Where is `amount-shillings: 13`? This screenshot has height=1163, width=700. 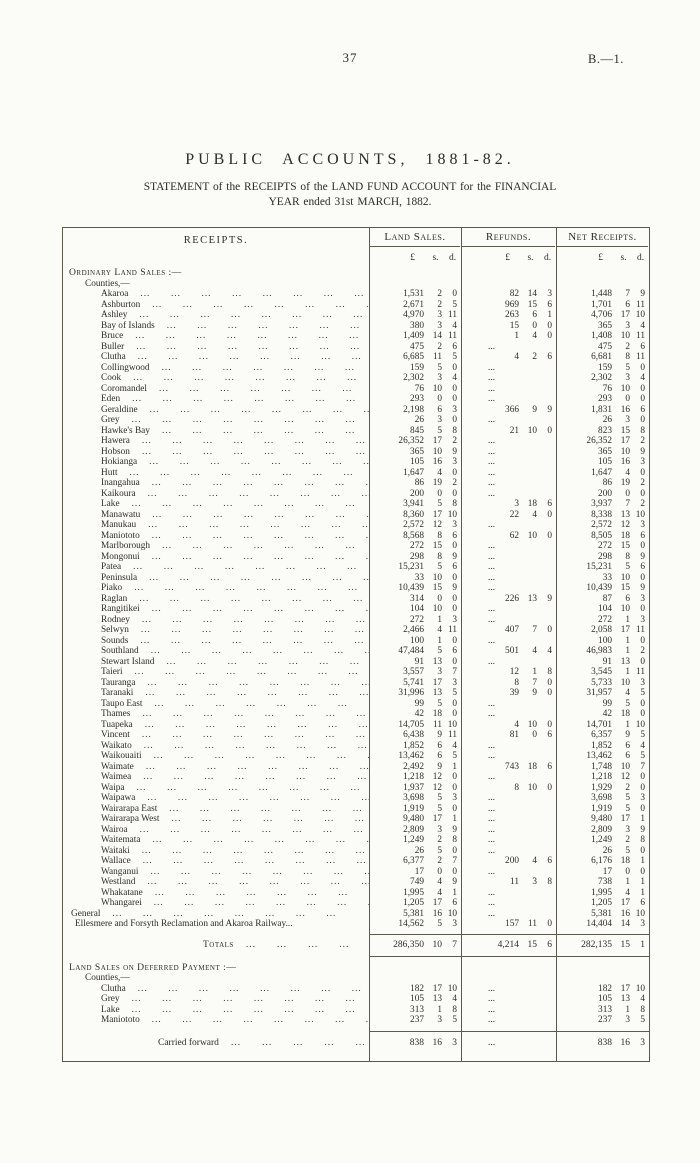 amount-shillings: 13 is located at coordinates (625, 514).